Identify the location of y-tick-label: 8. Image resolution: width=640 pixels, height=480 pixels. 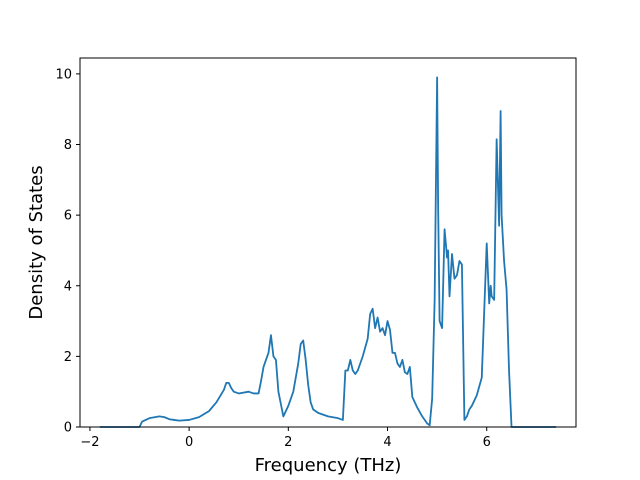
(68, 145).